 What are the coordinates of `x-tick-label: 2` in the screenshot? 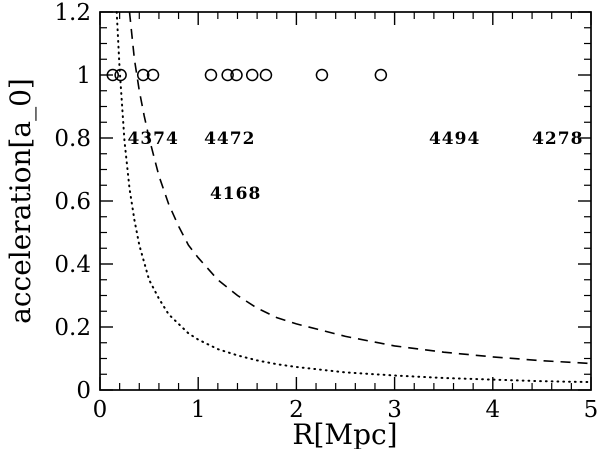 It's located at (296, 410).